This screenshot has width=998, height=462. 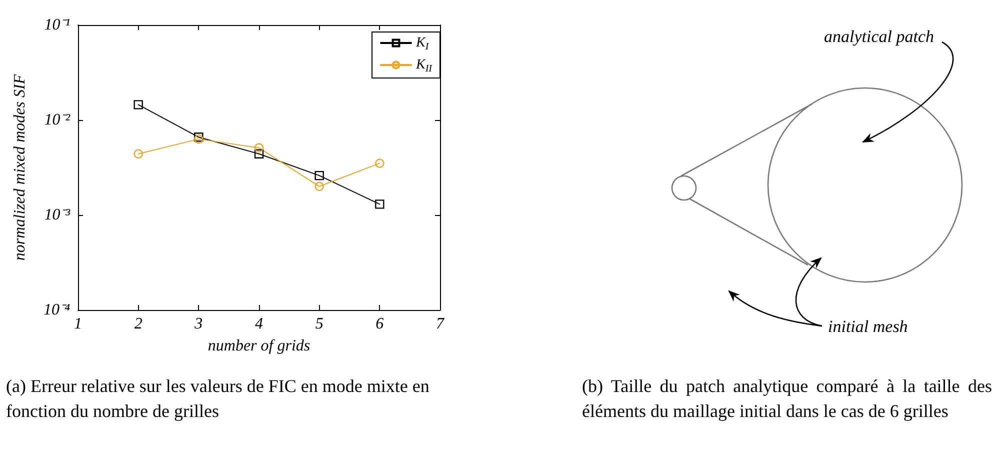 I want to click on y-tick-label: 10⁻¹, so click(x=57, y=25).